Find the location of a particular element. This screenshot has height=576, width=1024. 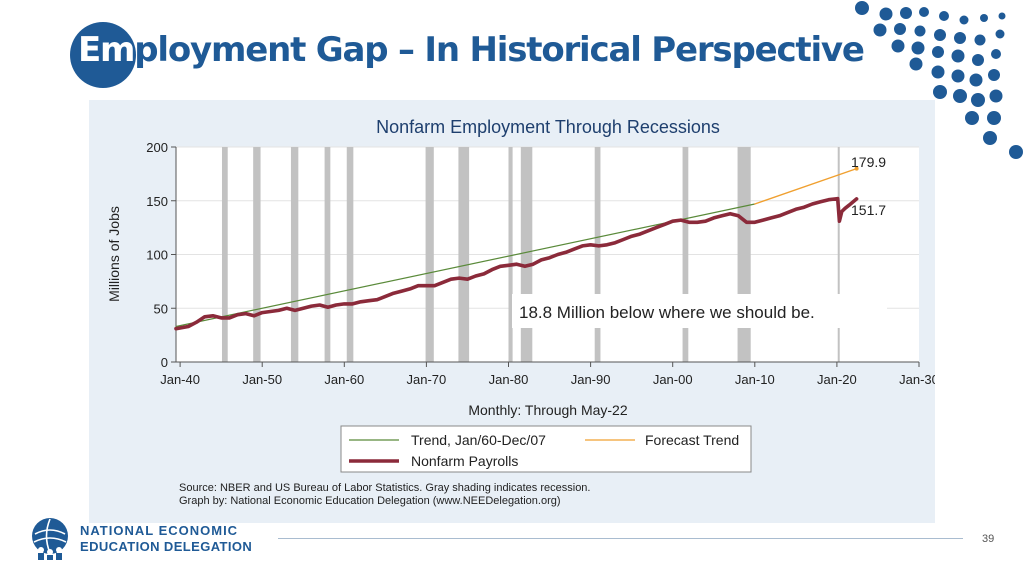

forecast-end-point is located at coordinates (856, 168).